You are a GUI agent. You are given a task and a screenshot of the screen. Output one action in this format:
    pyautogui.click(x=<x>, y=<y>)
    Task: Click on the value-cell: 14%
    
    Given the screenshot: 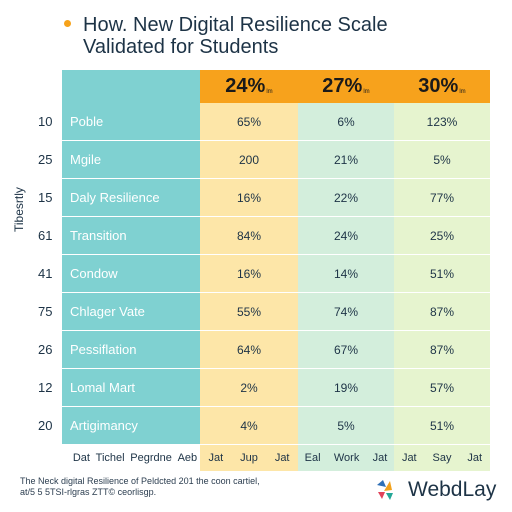 What is the action you would take?
    pyautogui.click(x=346, y=273)
    